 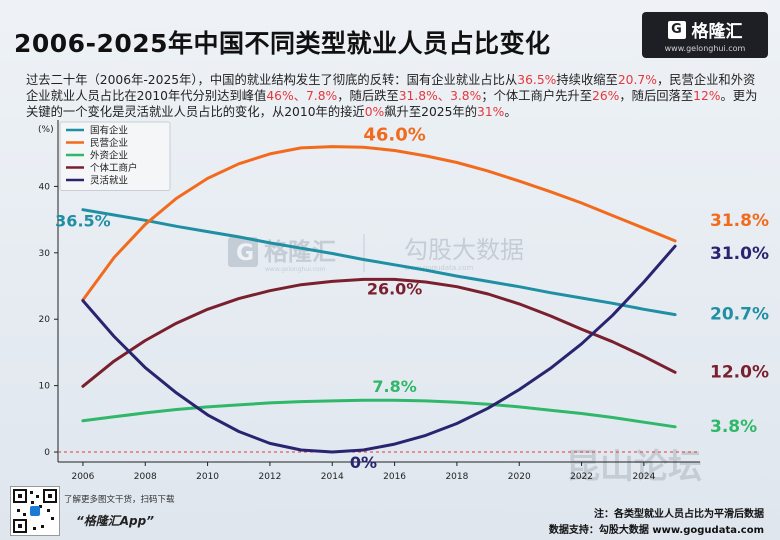 I want to click on watermark-g-icon, so click(x=243, y=252).